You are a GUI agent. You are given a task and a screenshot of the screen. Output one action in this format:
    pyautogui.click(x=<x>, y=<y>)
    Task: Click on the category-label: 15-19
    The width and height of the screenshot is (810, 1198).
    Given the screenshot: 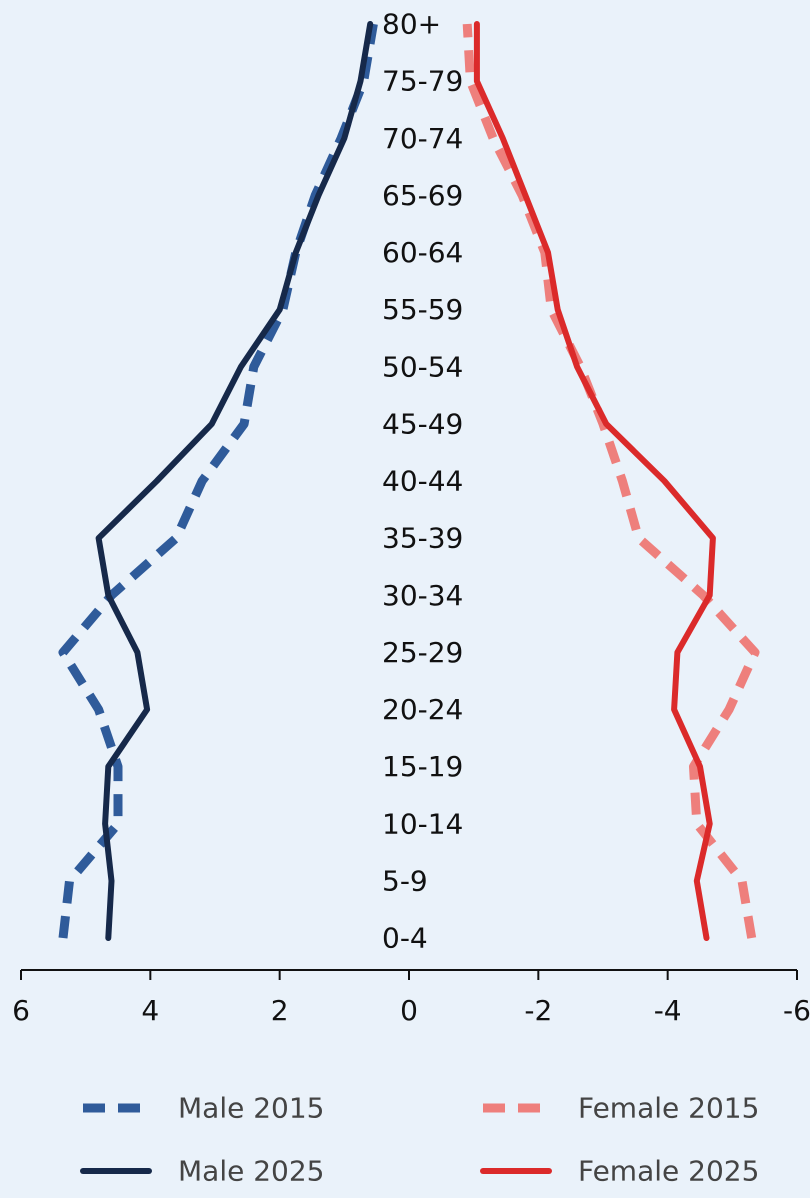 What is the action you would take?
    pyautogui.click(x=422, y=766)
    